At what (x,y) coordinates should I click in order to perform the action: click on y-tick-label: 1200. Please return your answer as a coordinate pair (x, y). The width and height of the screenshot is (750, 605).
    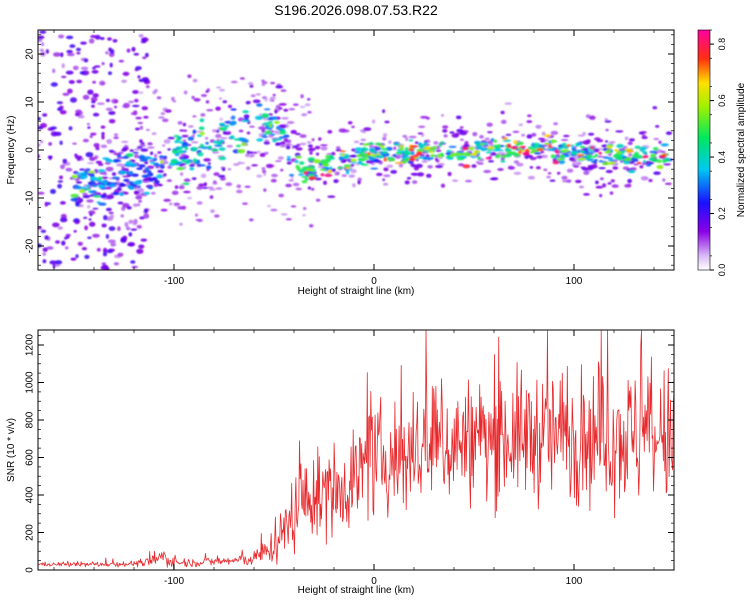
    Looking at the image, I should click on (30, 344).